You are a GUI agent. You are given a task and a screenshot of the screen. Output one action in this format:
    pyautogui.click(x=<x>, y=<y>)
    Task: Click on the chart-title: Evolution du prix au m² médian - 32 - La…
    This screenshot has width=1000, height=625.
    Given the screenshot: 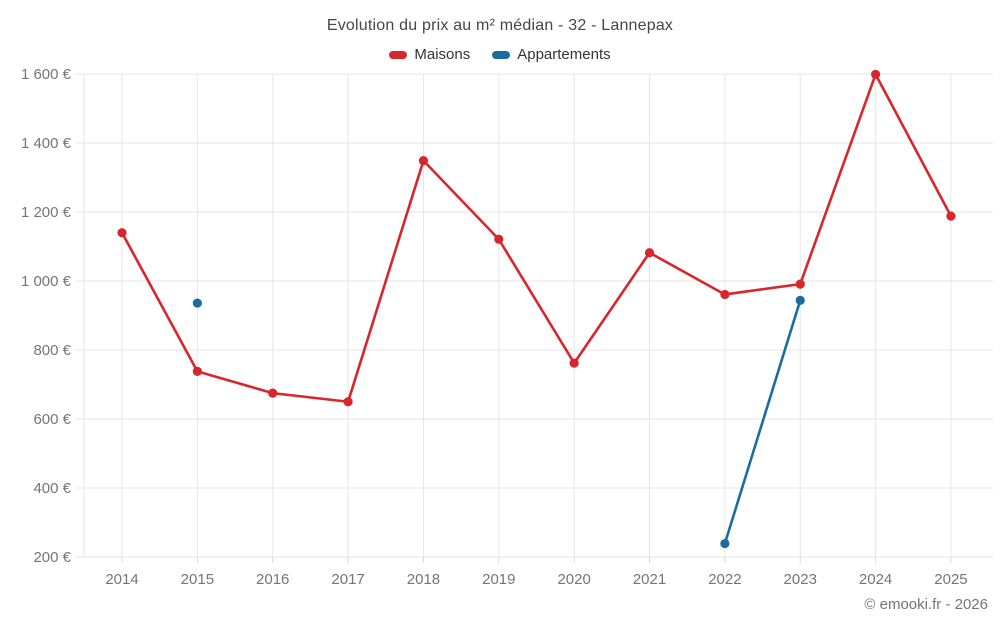 What is the action you would take?
    pyautogui.click(x=500, y=25)
    